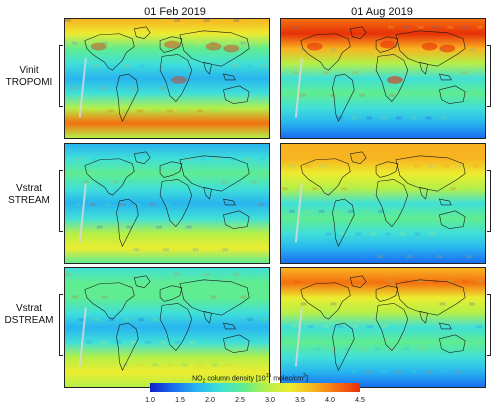 Image resolution: width=500 pixels, height=416 pixels. Describe the element at coordinates (287, 379) in the screenshot. I see `colorbar-label-end: molec/cm` at that location.